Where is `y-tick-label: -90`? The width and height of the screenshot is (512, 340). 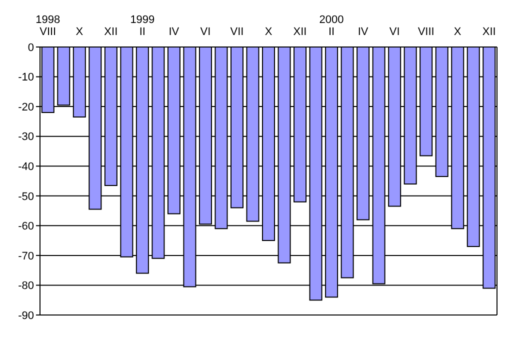
y-tick-label: -90 is located at coordinates (26, 316).